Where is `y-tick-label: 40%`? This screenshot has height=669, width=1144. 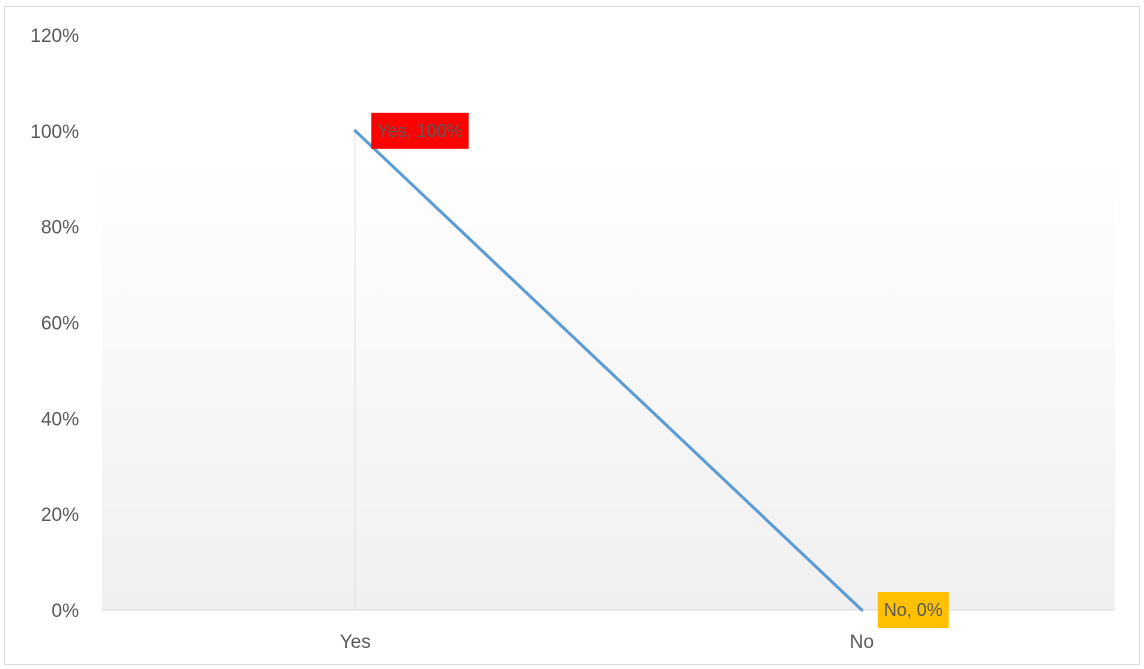
y-tick-label: 40% is located at coordinates (60, 419).